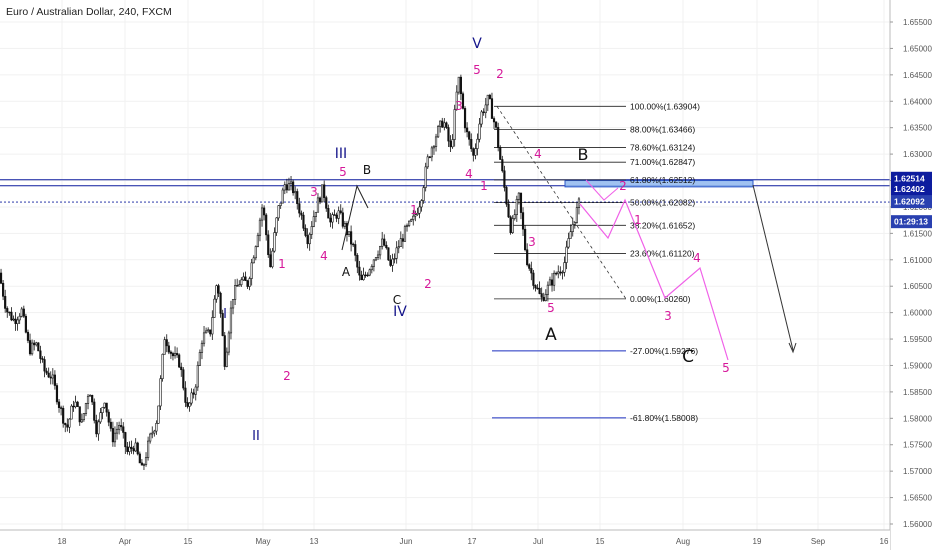 The width and height of the screenshot is (932, 550). I want to click on price-tag-label: 1.62402, so click(909, 189).